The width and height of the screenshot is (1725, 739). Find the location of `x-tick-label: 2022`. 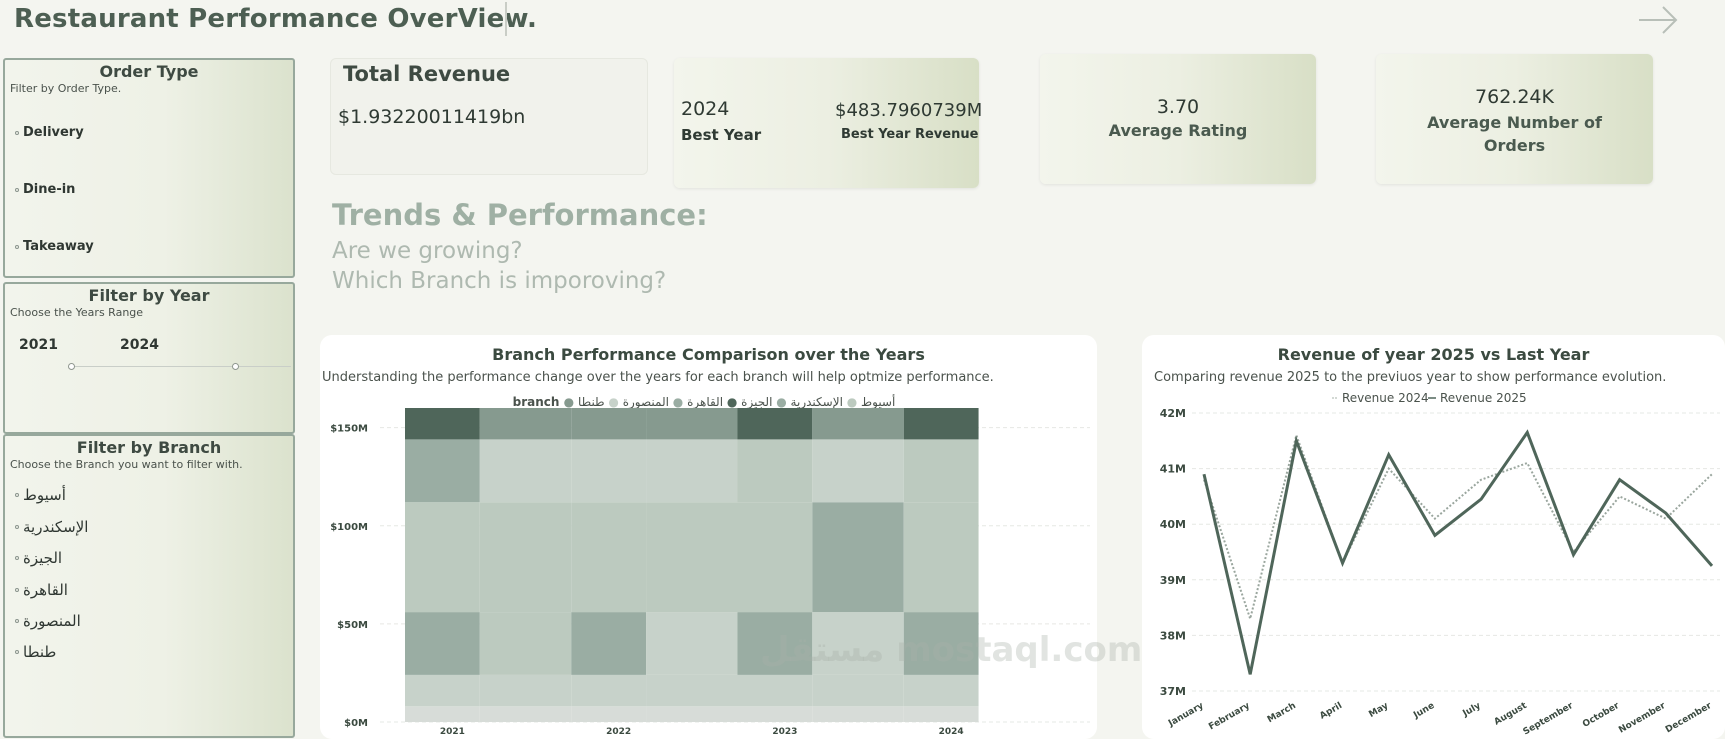

x-tick-label: 2022 is located at coordinates (618, 732).